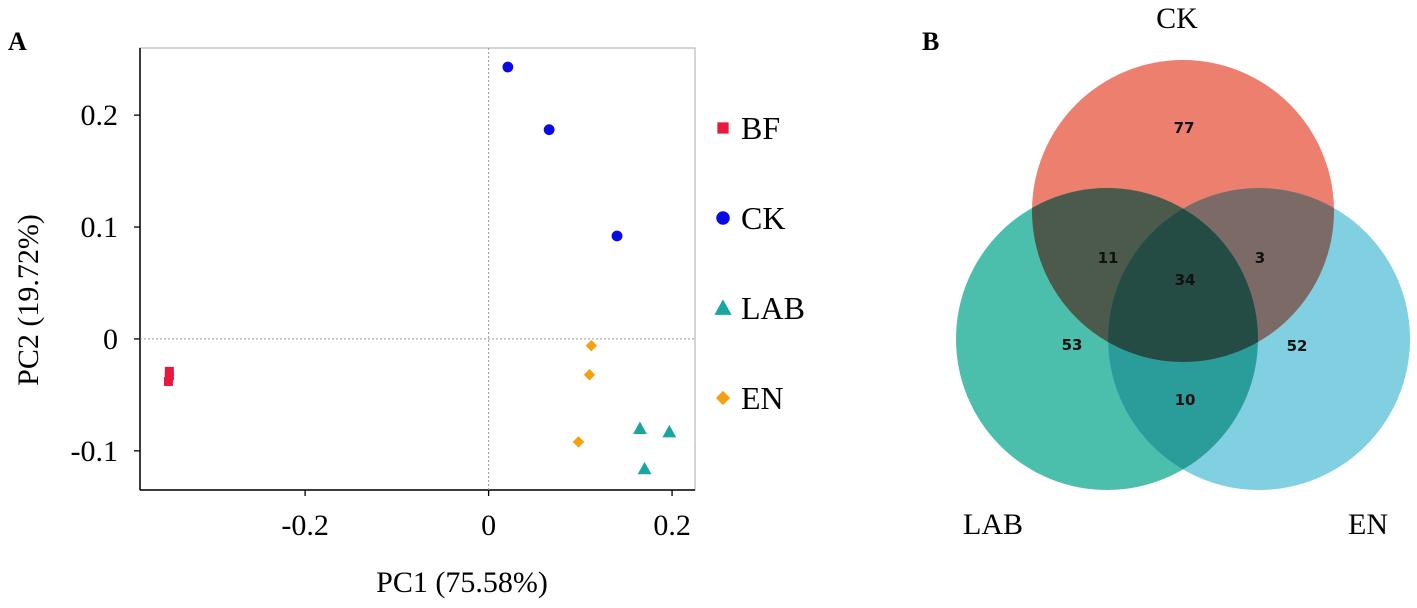 This screenshot has width=1417, height=608. I want to click on x-axis-ticks: -0.2 0 0.2, so click(486, 516).